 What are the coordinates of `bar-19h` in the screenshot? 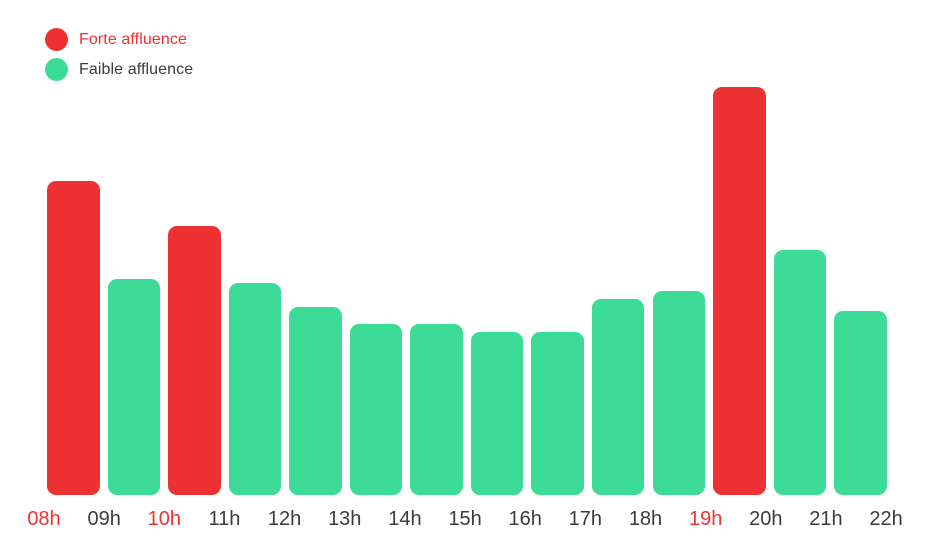 It's located at (739, 291).